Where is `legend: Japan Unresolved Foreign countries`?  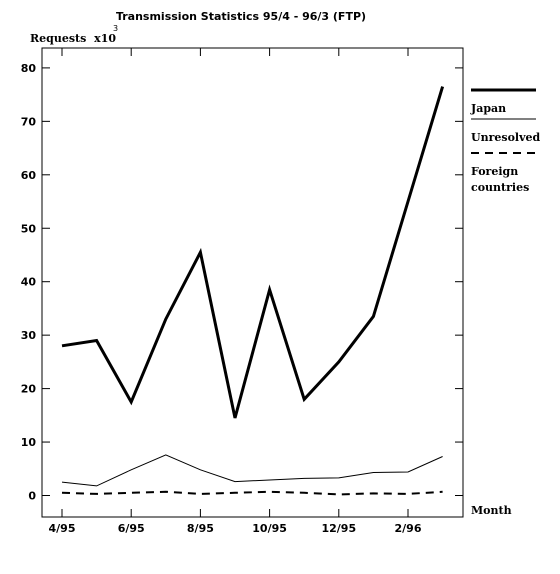
legend: Japan Unresolved Foreign countries is located at coordinates (505, 141).